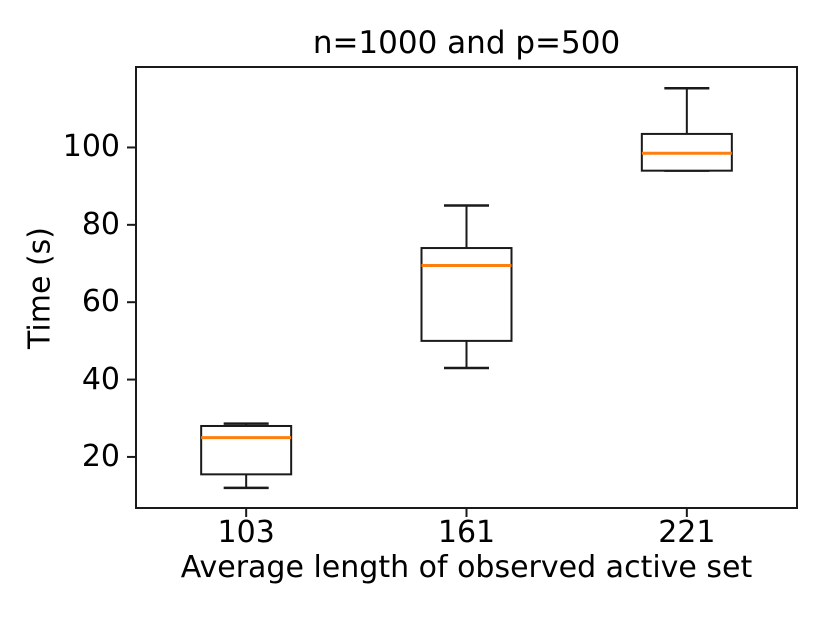 The height and width of the screenshot is (617, 830). What do you see at coordinates (246, 532) in the screenshot?
I see `x-tick-label: 103` at bounding box center [246, 532].